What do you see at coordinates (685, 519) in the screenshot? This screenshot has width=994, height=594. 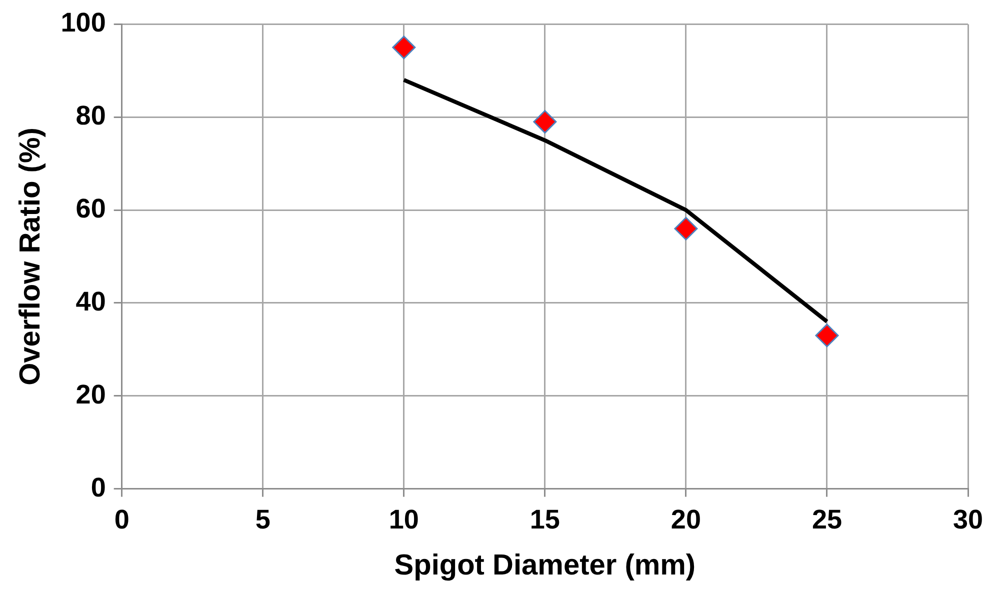 I see `x-tick-label: 20` at bounding box center [685, 519].